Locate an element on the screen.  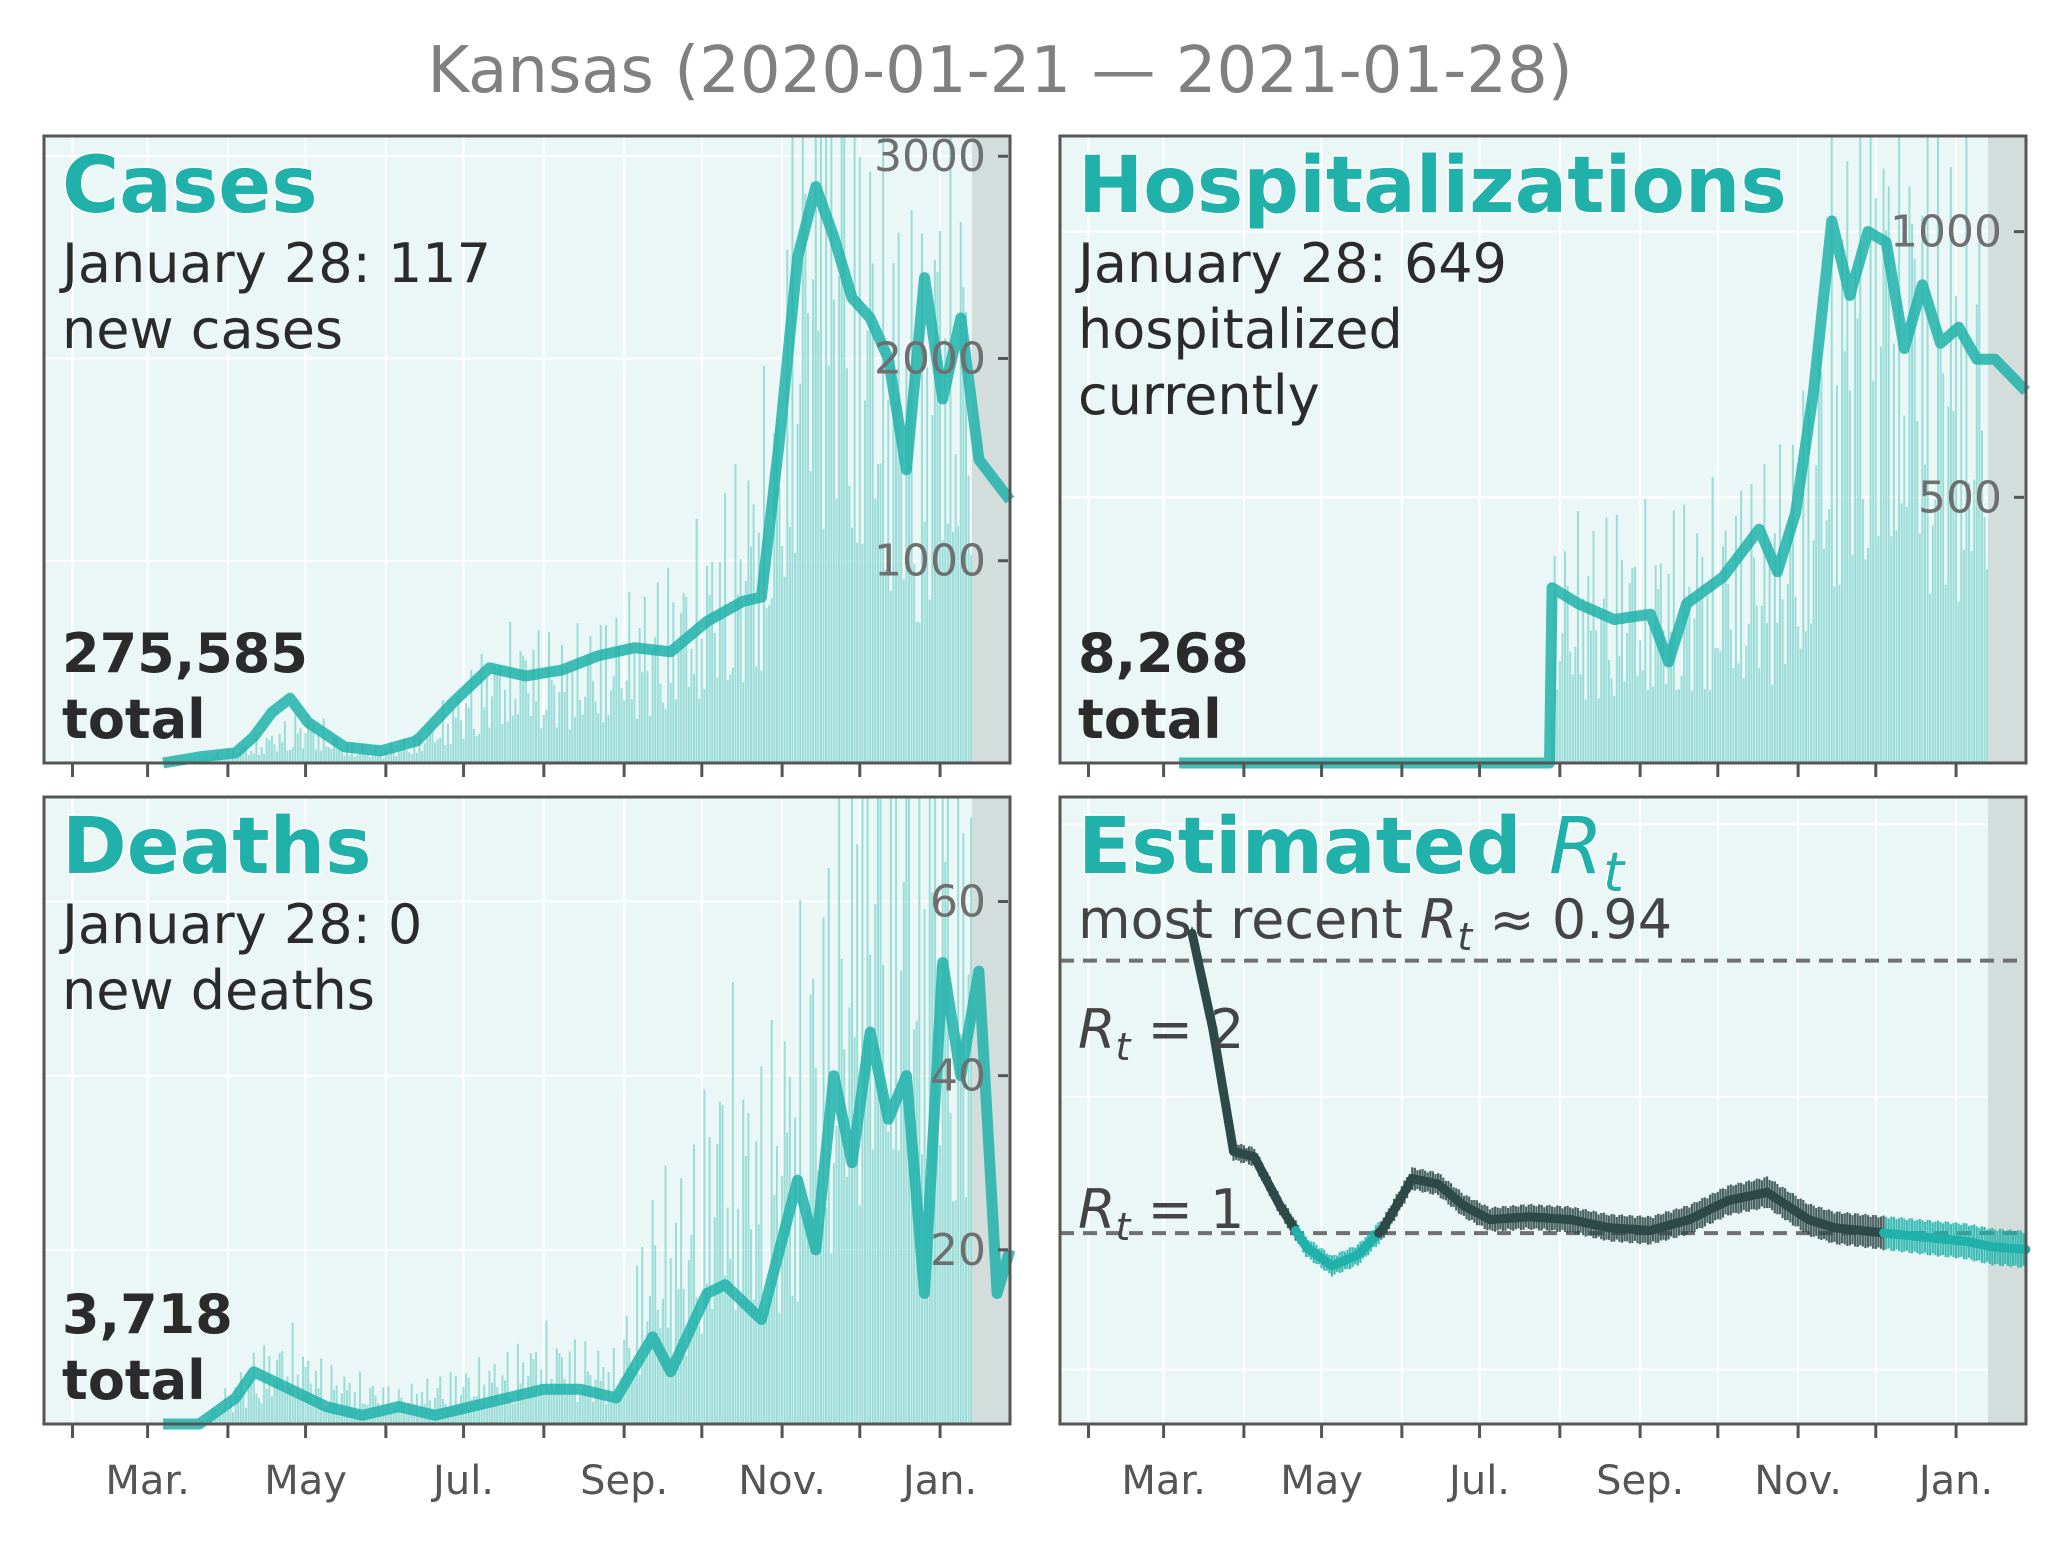
y-tick-label: 500 is located at coordinates (1960, 497).